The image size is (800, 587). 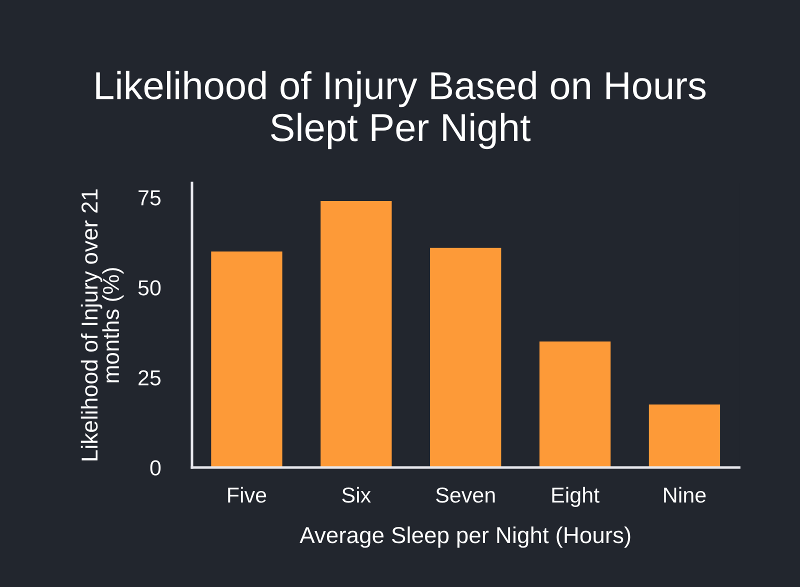 I want to click on x-tick-label: Six, so click(x=356, y=494).